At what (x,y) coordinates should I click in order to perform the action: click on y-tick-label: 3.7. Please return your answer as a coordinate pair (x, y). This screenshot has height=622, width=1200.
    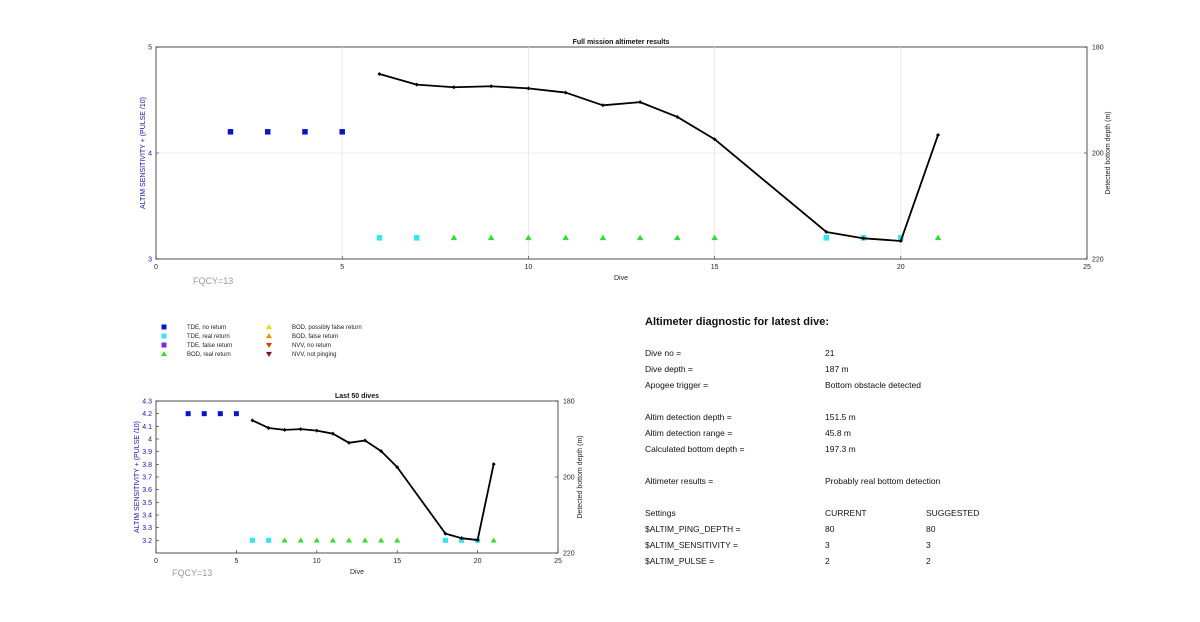
    Looking at the image, I should click on (147, 478).